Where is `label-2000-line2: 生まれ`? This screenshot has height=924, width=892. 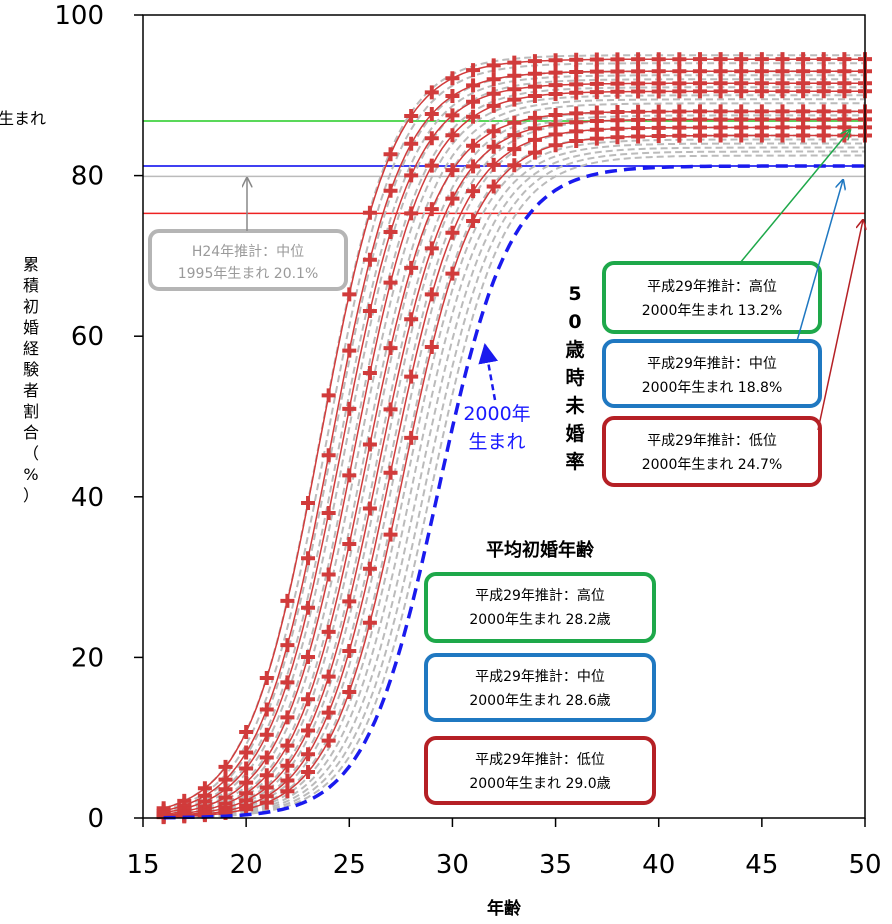
label-2000-line2: 生まれ is located at coordinates (496, 442).